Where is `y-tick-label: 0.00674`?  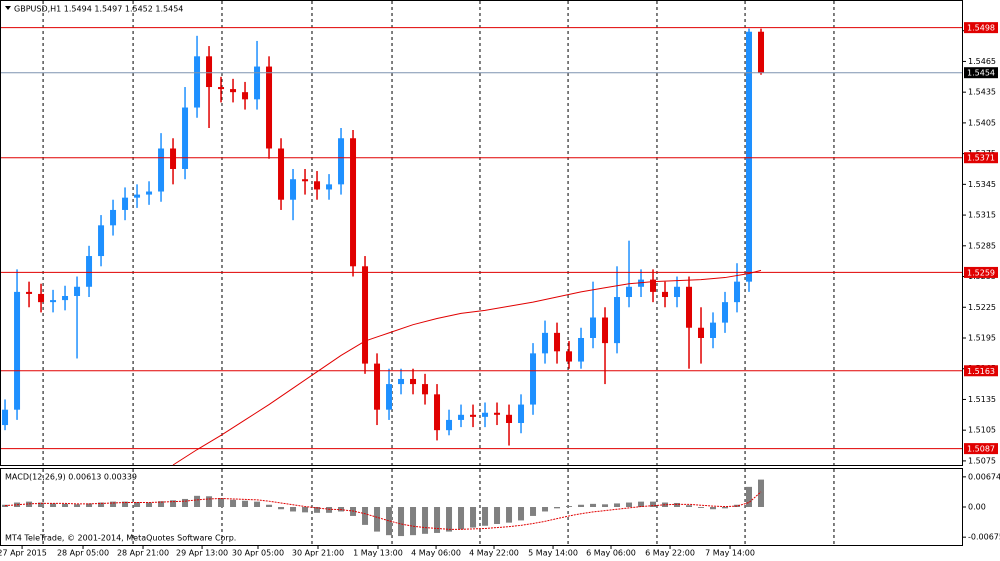 y-tick-label: 0.00674 is located at coordinates (984, 476).